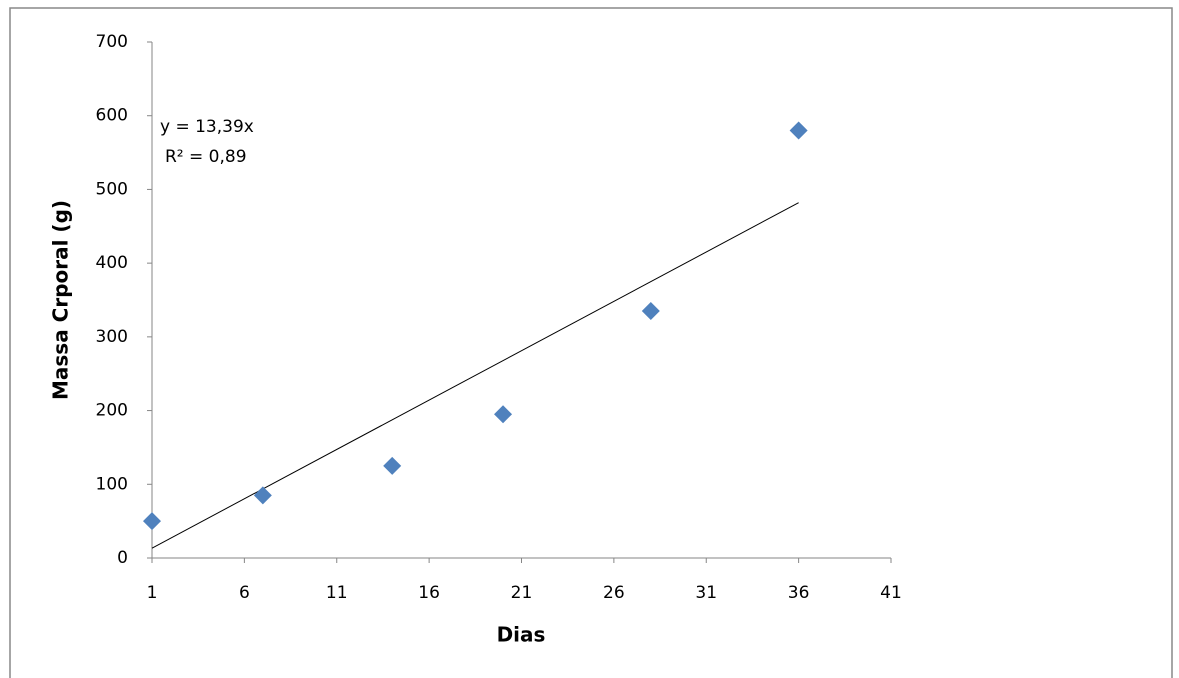 This screenshot has height=678, width=1179. What do you see at coordinates (152, 593) in the screenshot?
I see `x-tick-label: 1` at bounding box center [152, 593].